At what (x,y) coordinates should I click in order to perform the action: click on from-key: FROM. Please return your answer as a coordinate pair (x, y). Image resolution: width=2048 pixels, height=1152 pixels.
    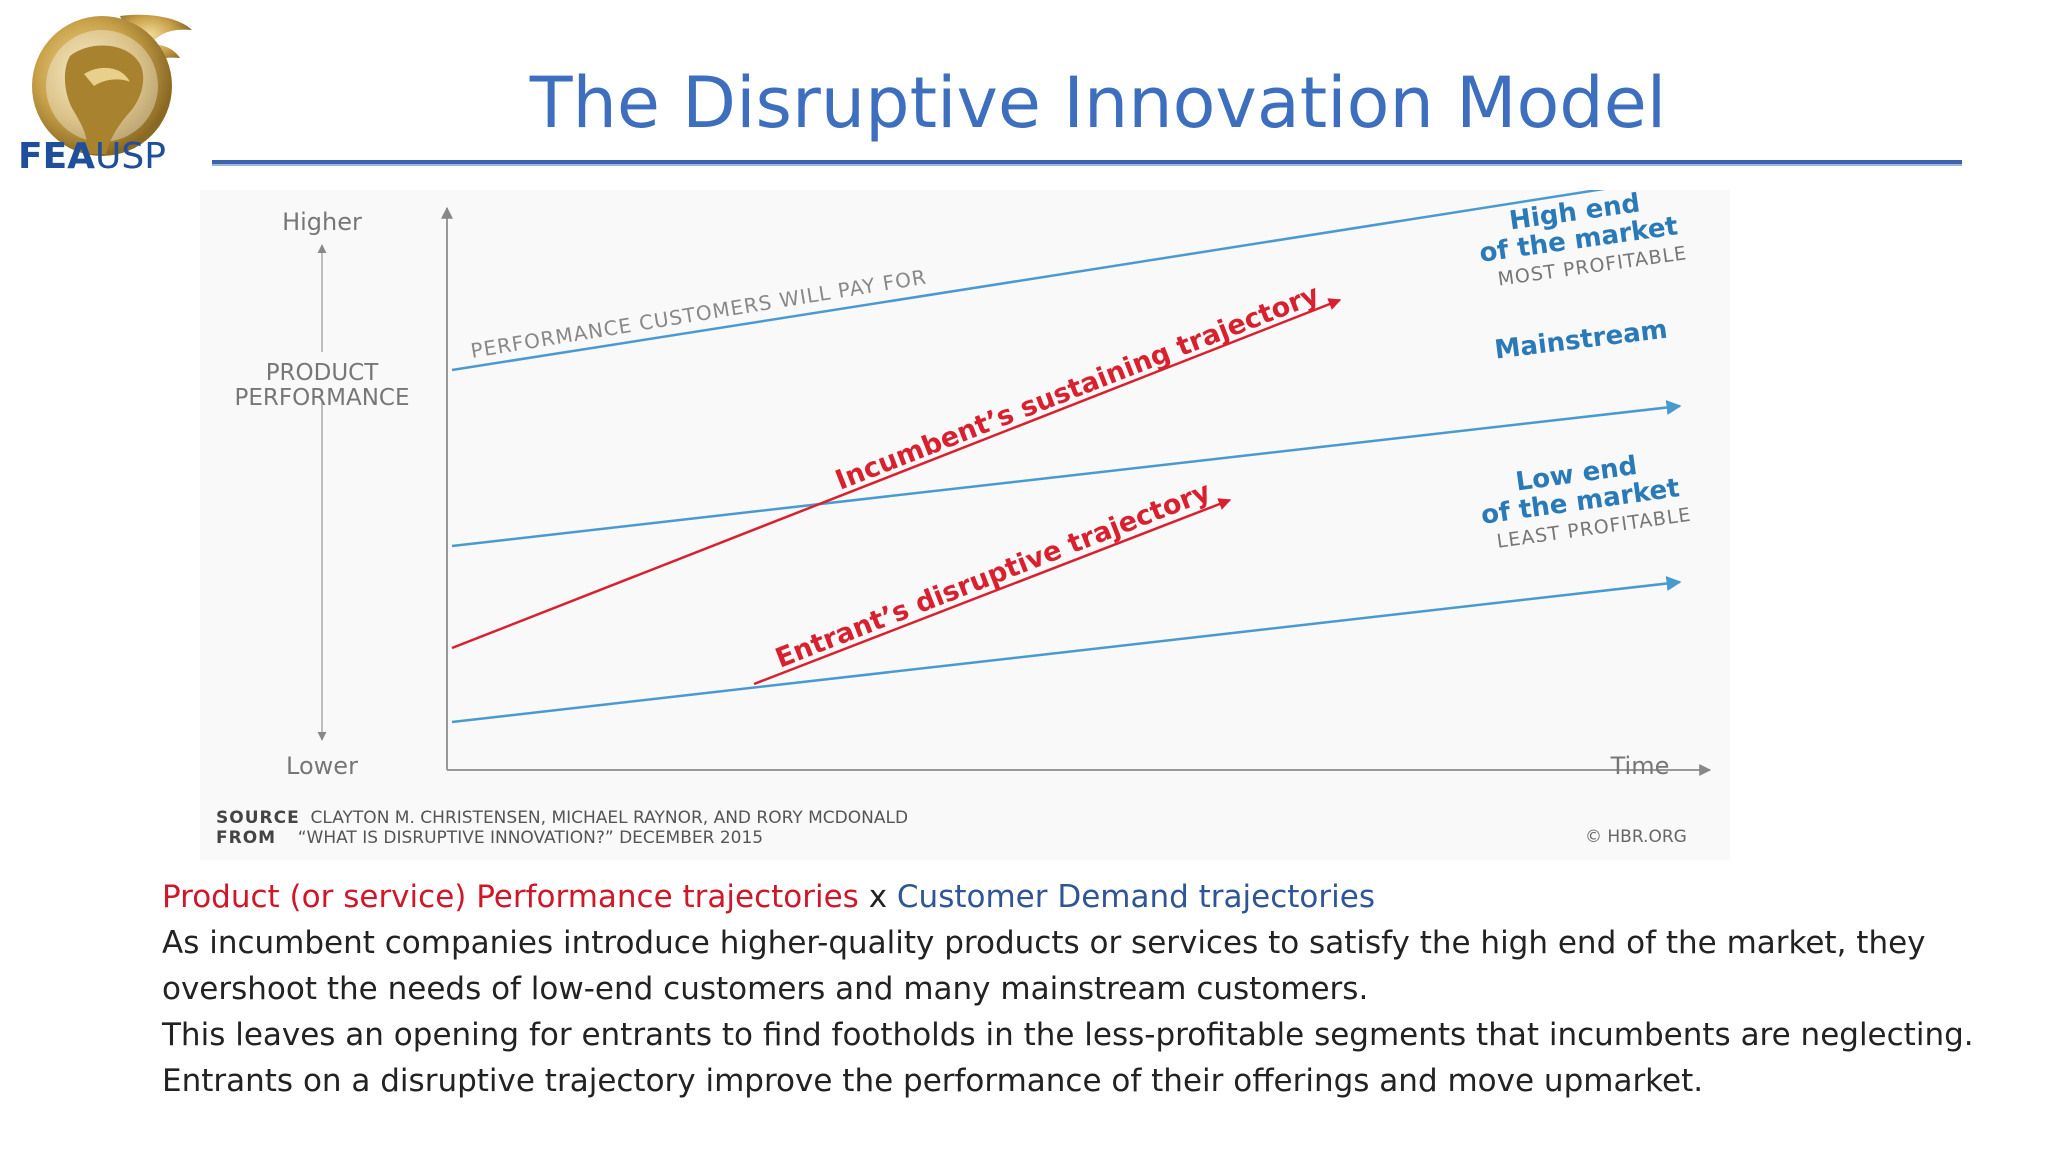
    Looking at the image, I should click on (246, 838).